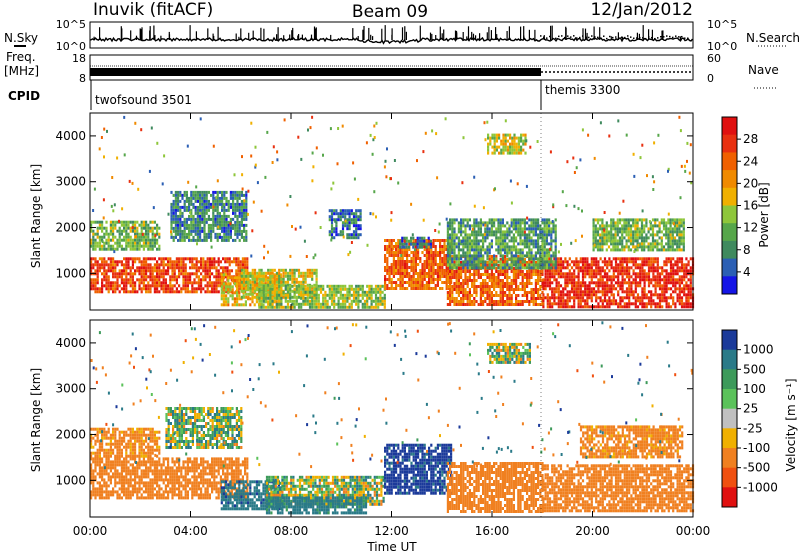  What do you see at coordinates (315, 72) in the screenshot?
I see `freq-bar` at bounding box center [315, 72].